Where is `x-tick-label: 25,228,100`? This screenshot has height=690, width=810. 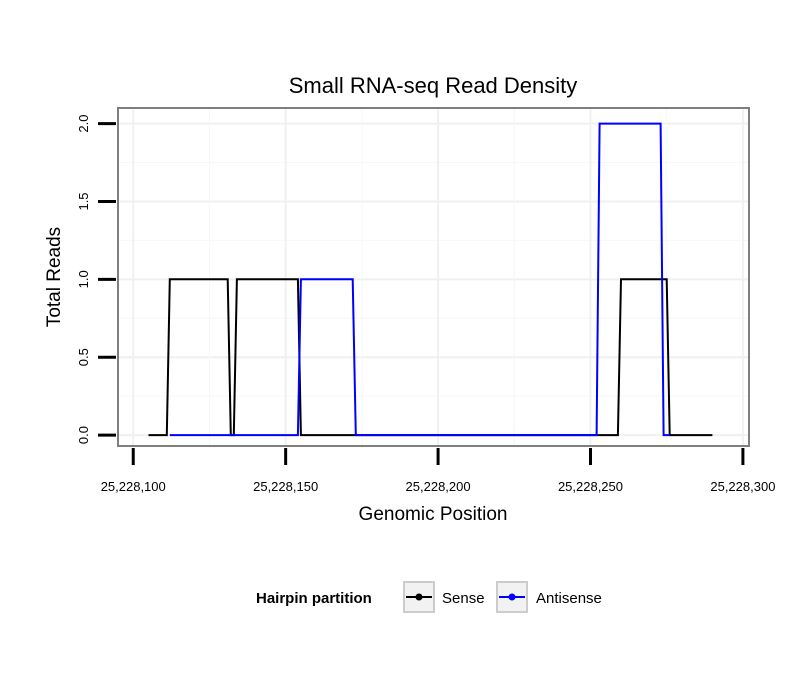
x-tick-label: 25,228,100 is located at coordinates (133, 486).